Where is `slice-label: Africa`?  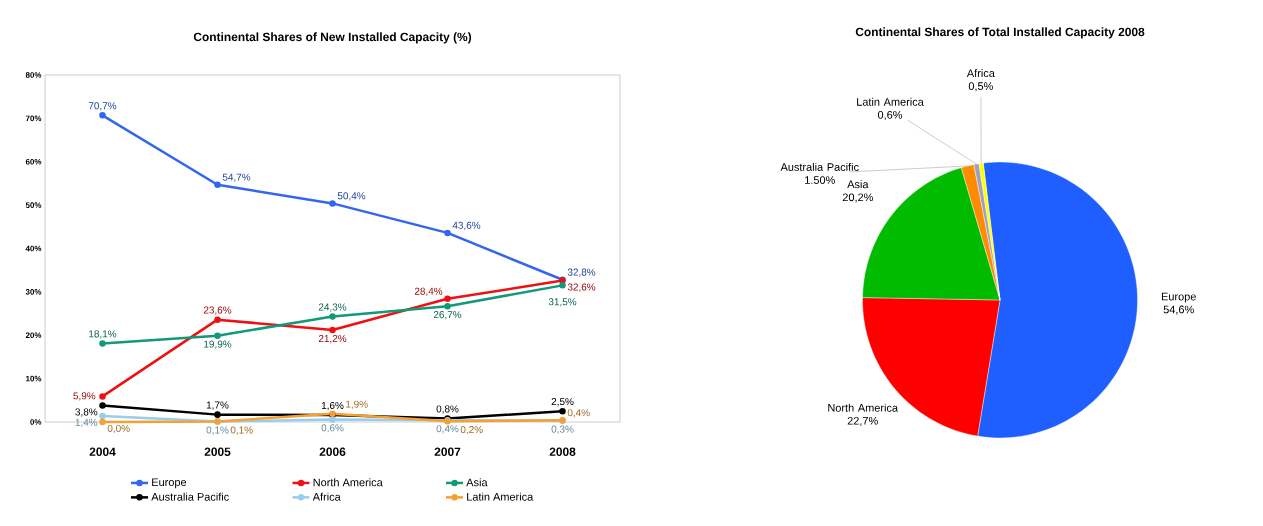
slice-label: Africa is located at coordinates (980, 73).